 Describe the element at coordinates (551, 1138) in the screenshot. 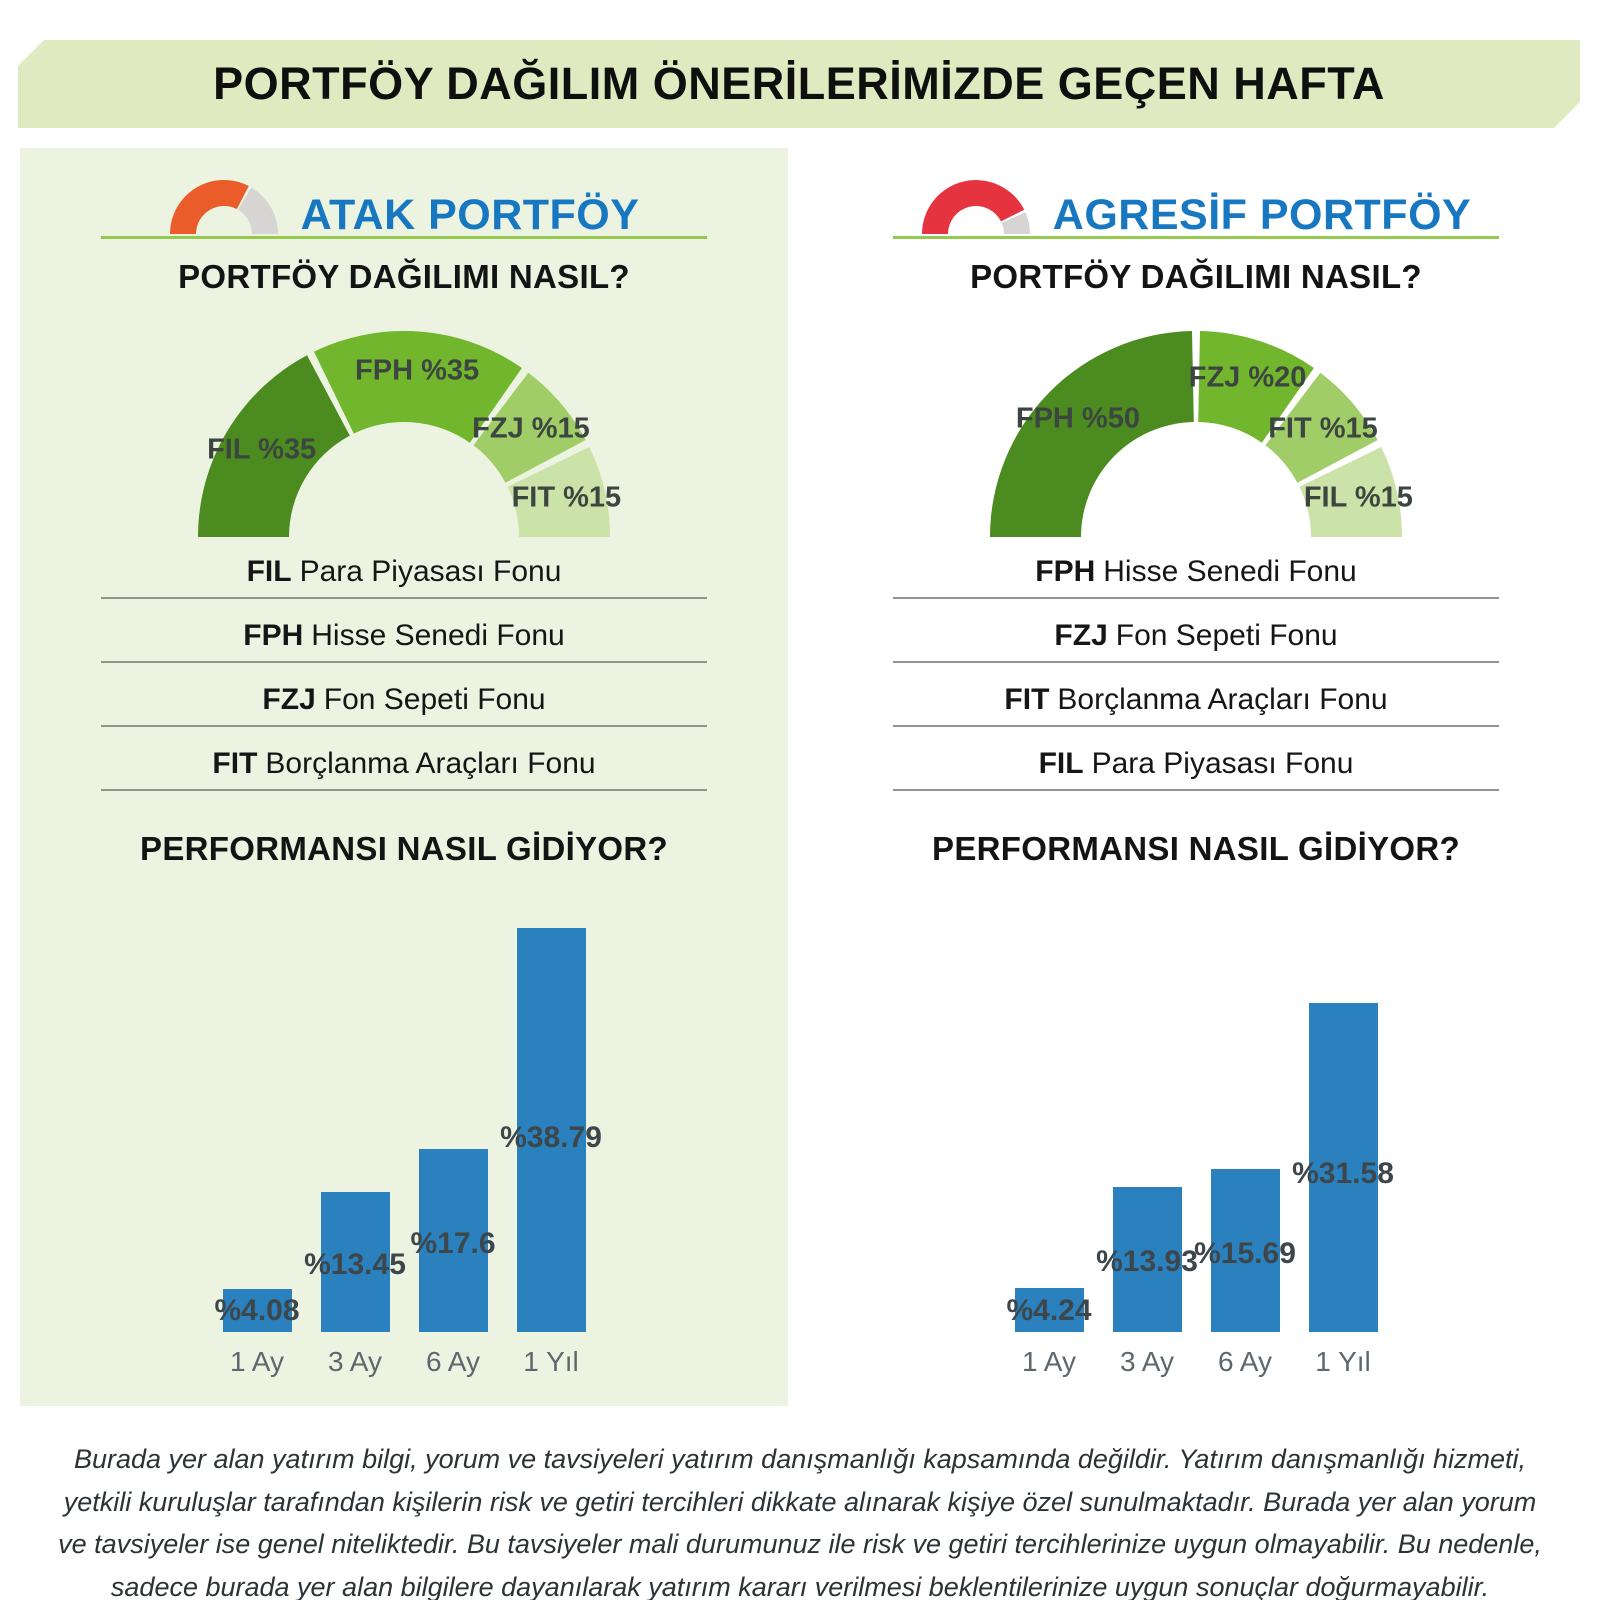

I see `bar-value-label: %38.79` at that location.